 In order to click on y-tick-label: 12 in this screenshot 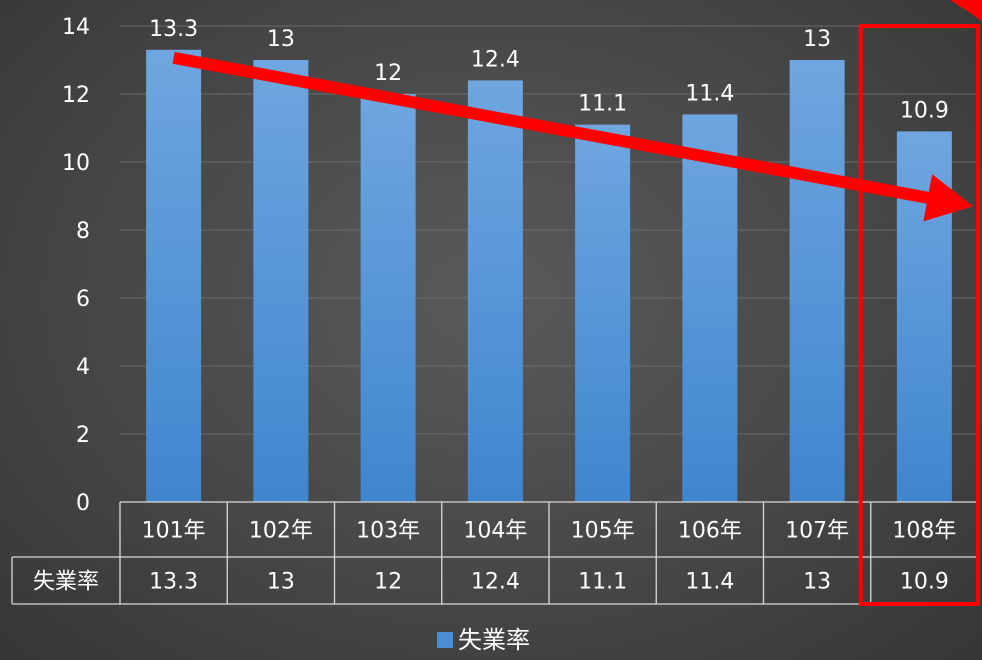, I will do `click(76, 95)`.